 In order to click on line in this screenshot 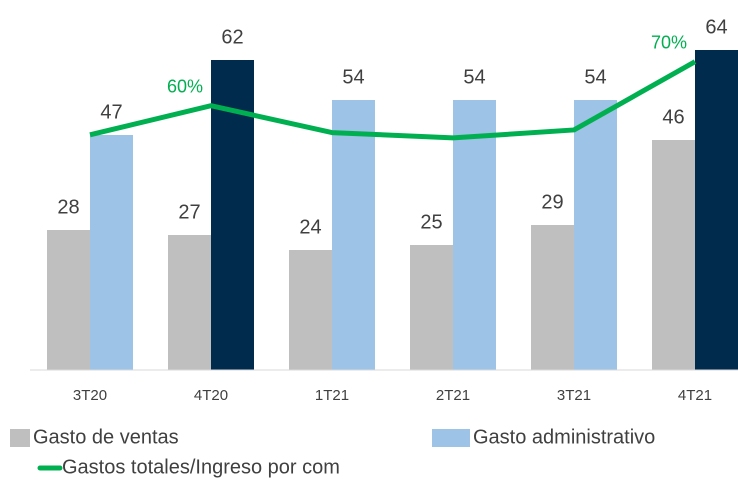, I will do `click(393, 100)`.